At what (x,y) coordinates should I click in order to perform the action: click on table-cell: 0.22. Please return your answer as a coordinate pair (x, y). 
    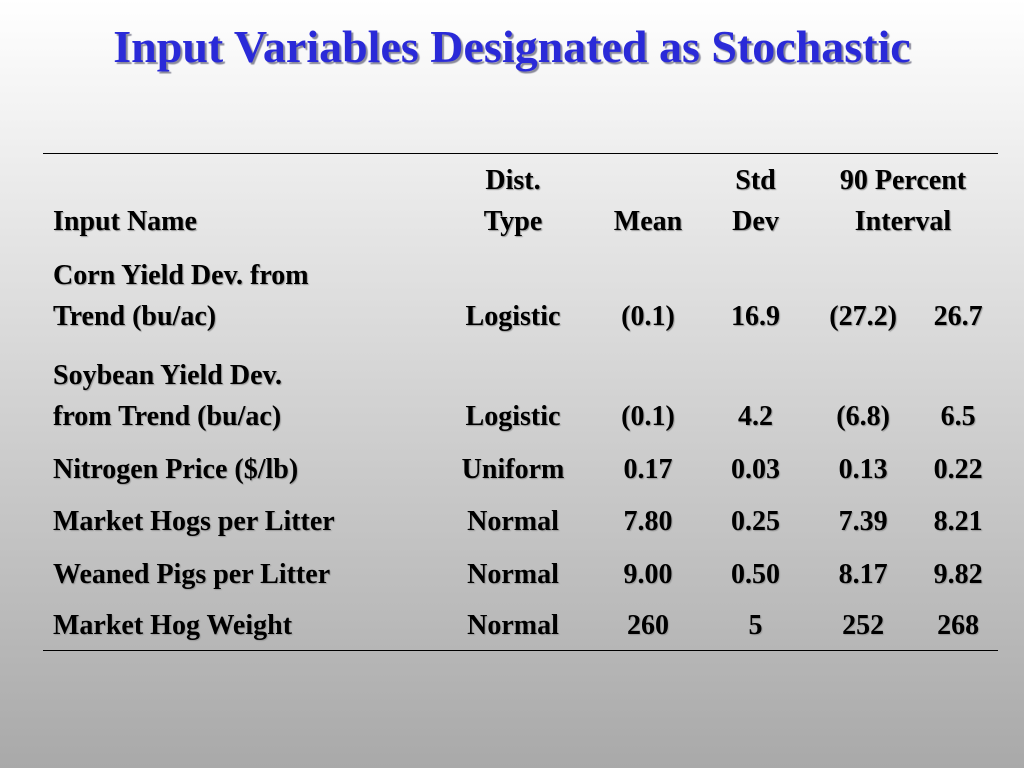
    Looking at the image, I should click on (958, 469).